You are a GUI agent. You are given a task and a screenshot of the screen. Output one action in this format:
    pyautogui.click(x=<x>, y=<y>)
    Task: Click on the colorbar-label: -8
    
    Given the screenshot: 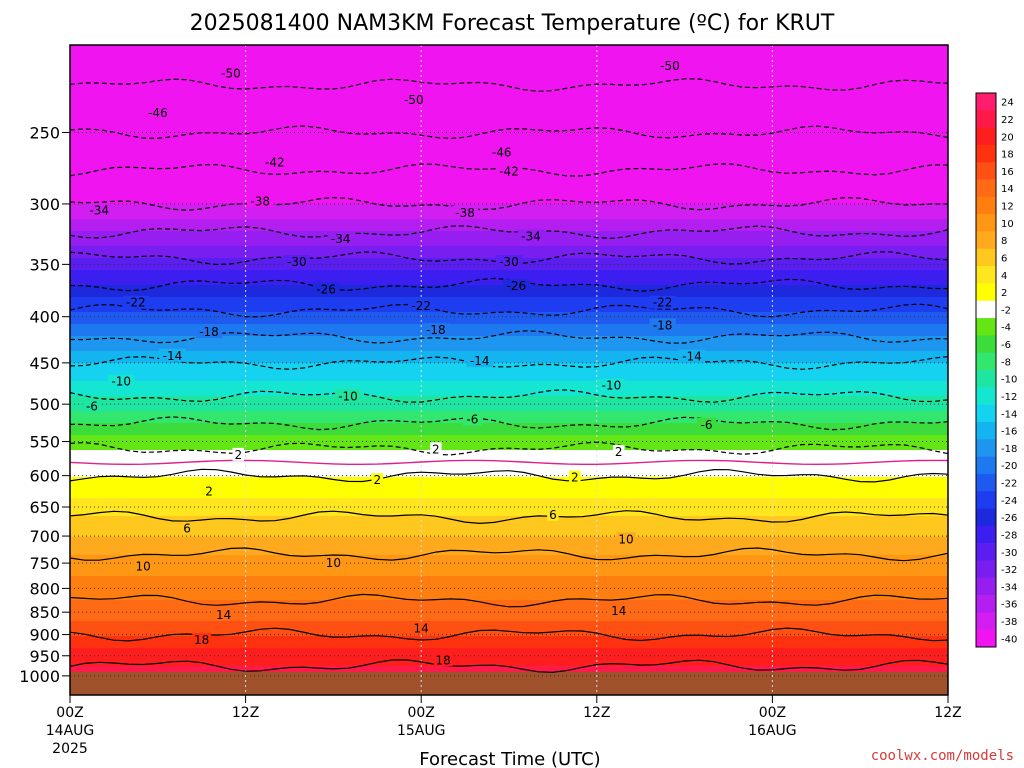 What is the action you would take?
    pyautogui.click(x=1006, y=362)
    